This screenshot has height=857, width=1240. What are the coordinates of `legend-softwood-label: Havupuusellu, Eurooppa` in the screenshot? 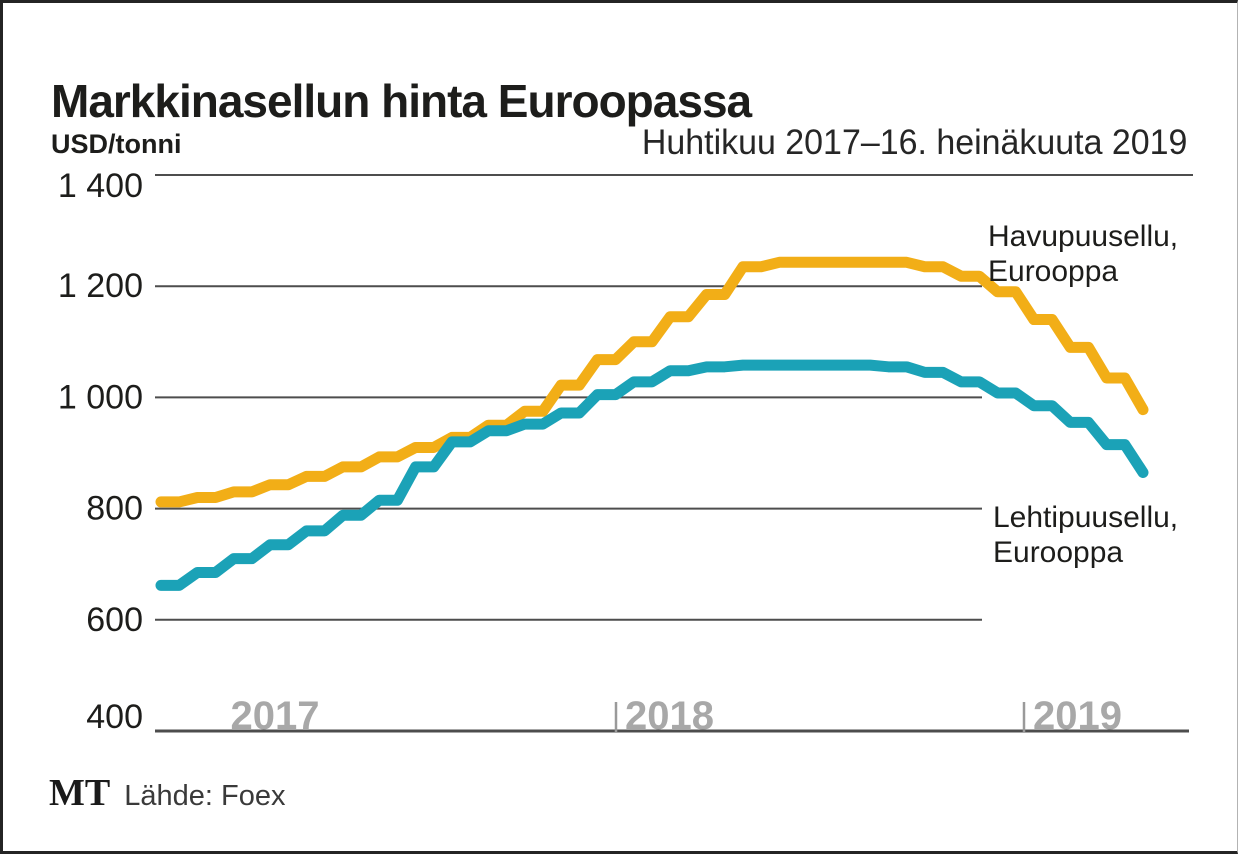 It's located at (1083, 254).